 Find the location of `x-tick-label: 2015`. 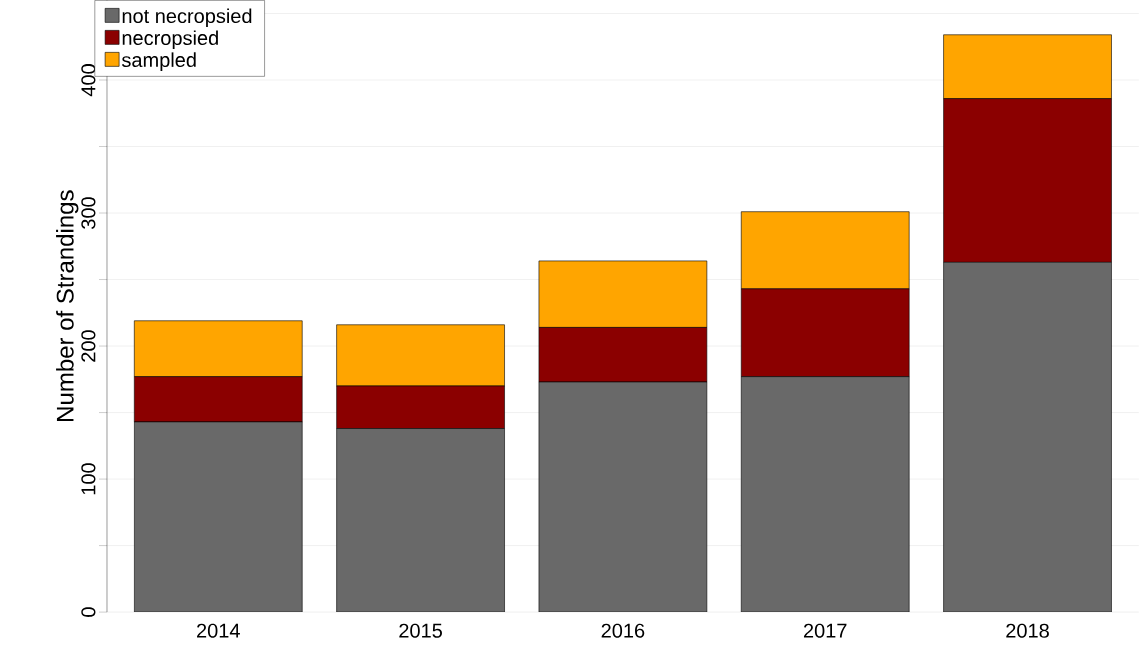

x-tick-label: 2015 is located at coordinates (420, 630).